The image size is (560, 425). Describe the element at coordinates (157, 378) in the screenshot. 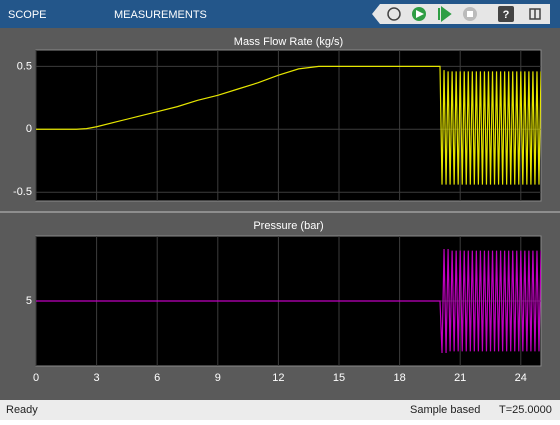

I see `x-tick-label: 6` at that location.